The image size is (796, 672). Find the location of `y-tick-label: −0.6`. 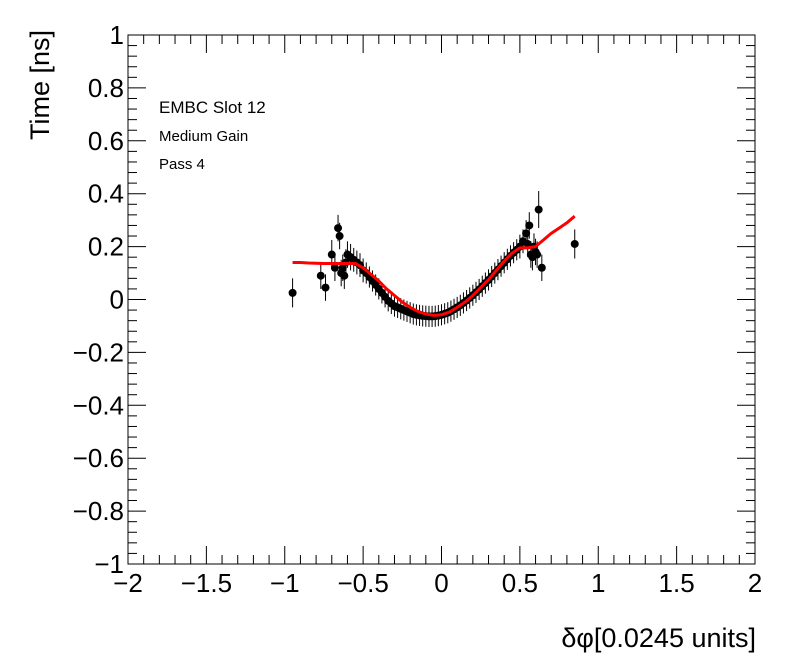

y-tick-label: −0.6 is located at coordinates (98, 458).